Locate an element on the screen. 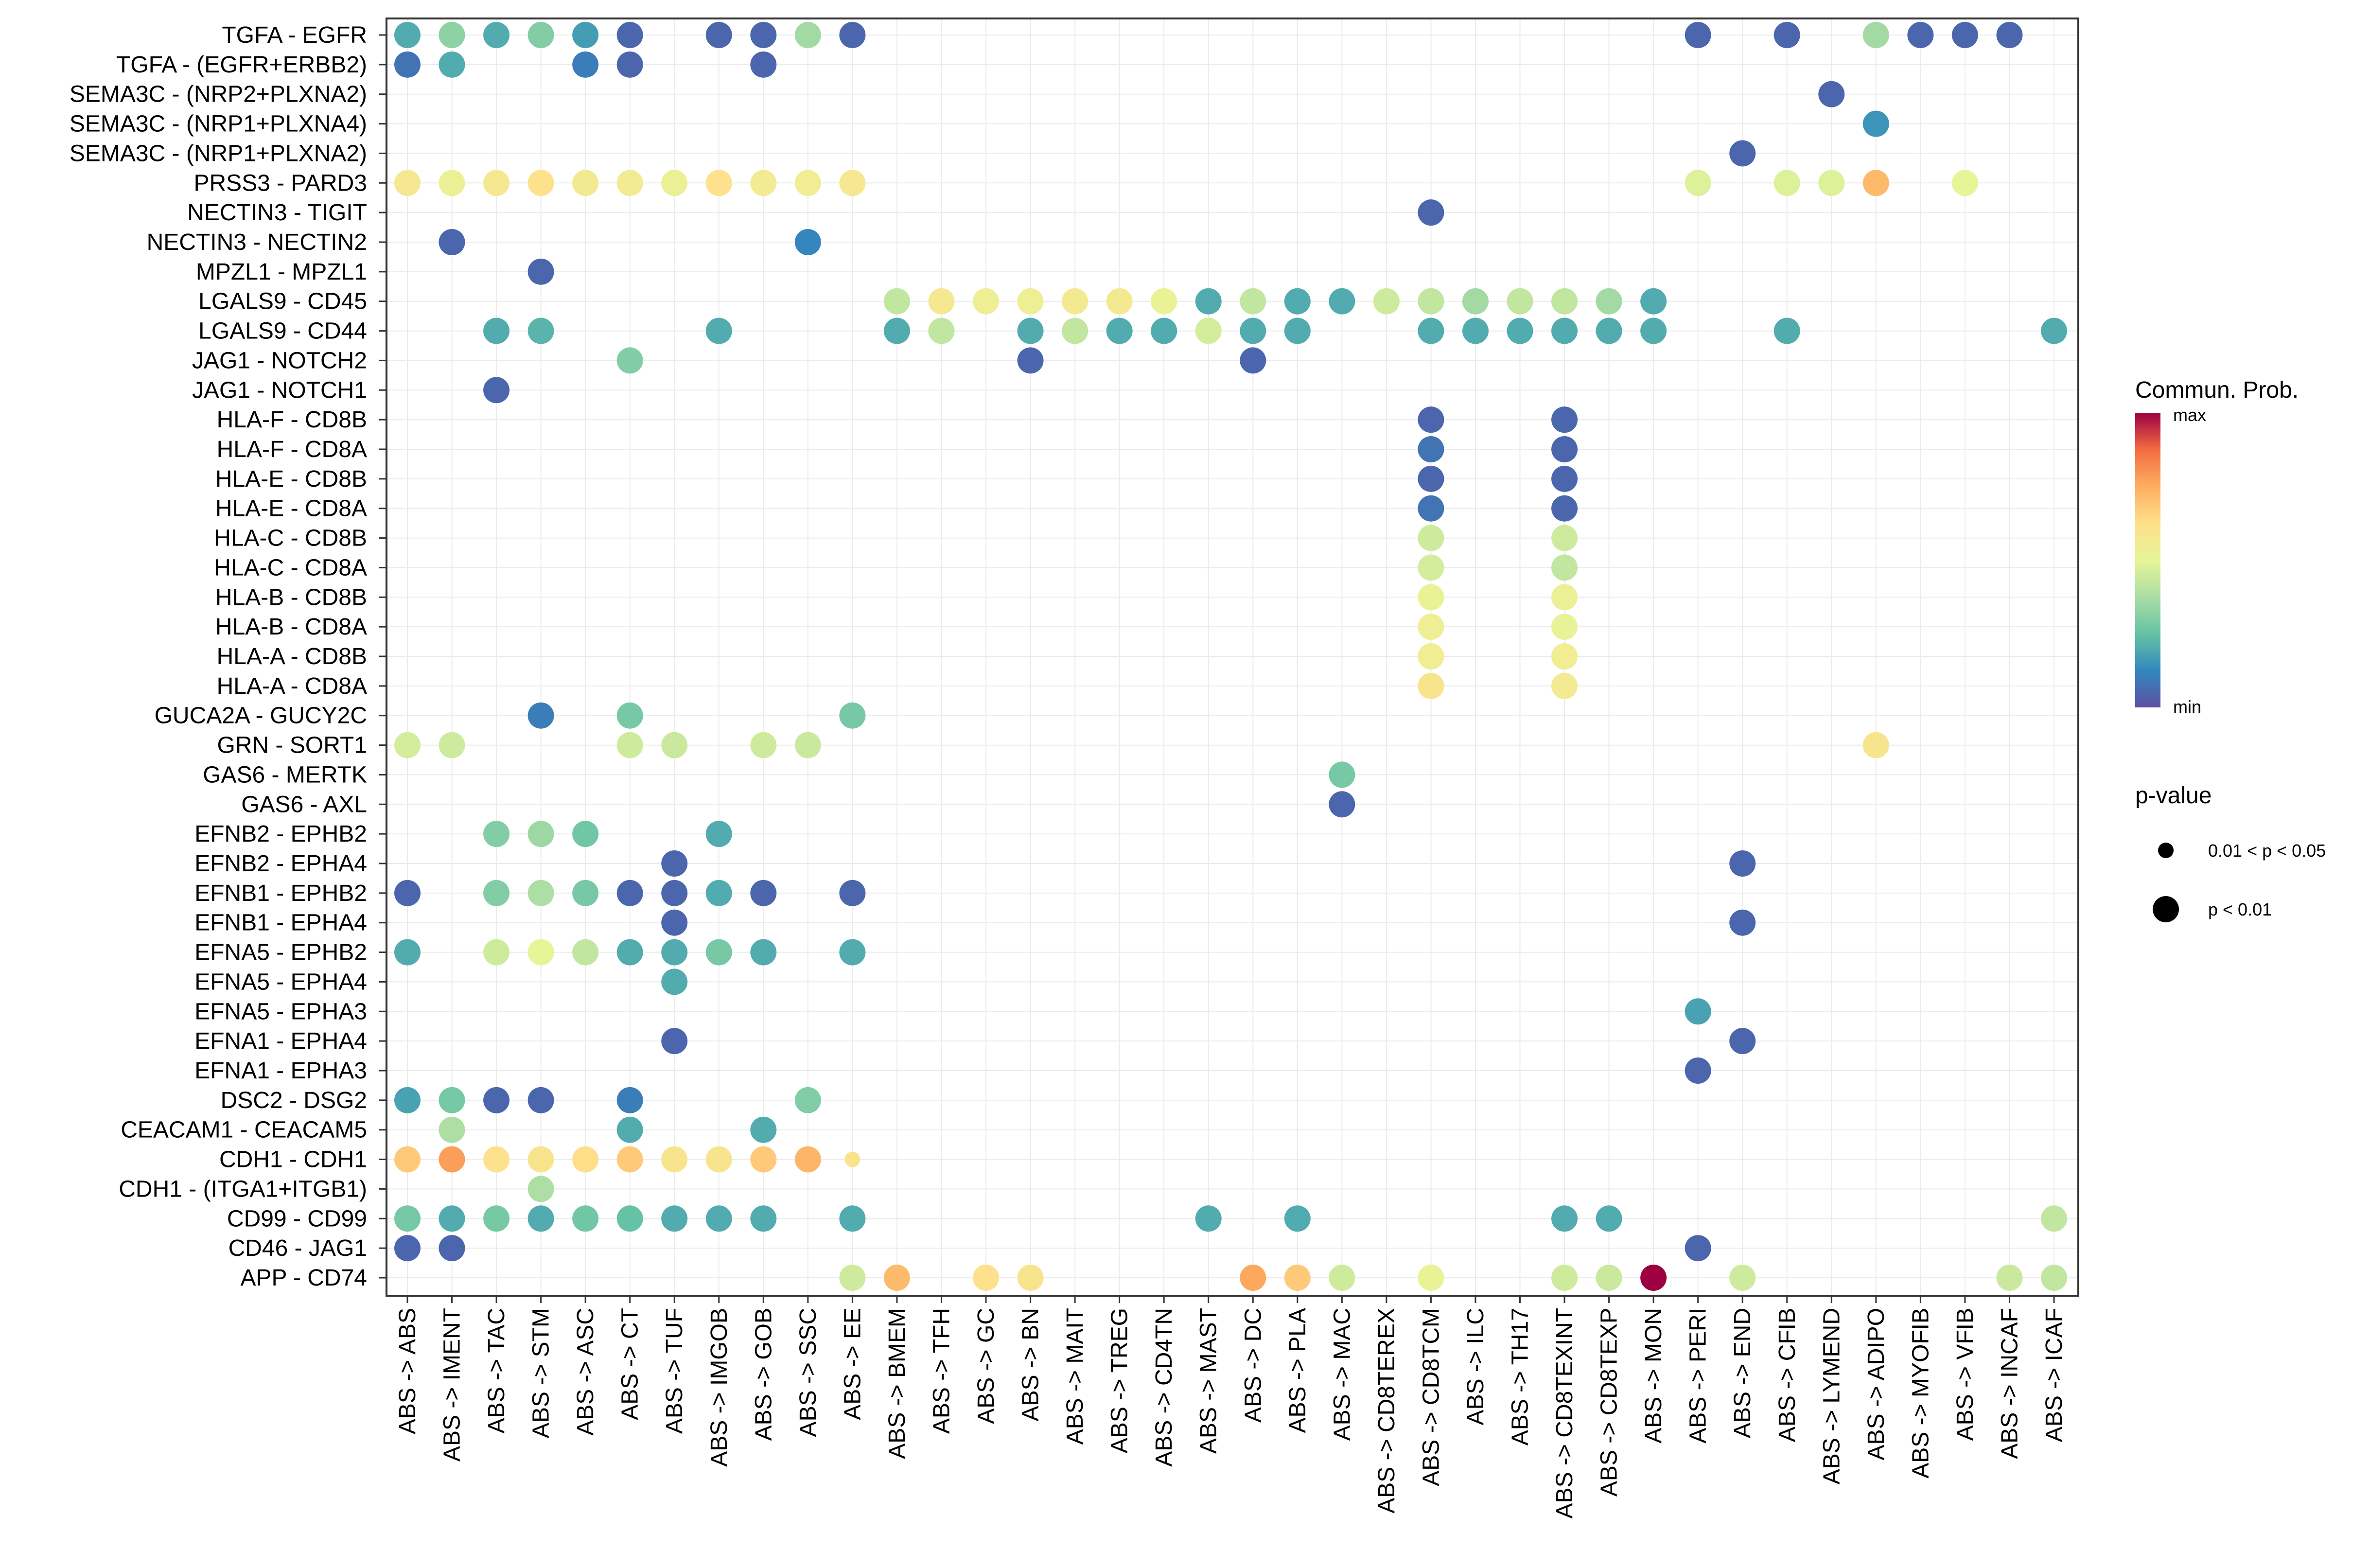  y-tick-label: NECTIN3 - TIGIT is located at coordinates (277, 213).